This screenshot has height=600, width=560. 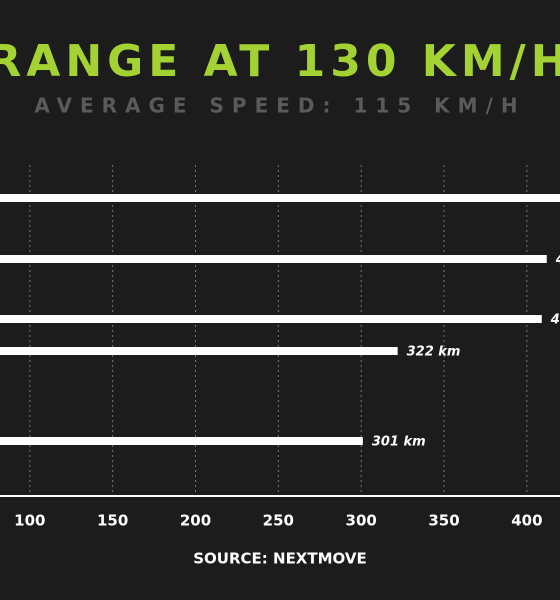 What do you see at coordinates (29, 521) in the screenshot?
I see `x-tick-label: 100` at bounding box center [29, 521].